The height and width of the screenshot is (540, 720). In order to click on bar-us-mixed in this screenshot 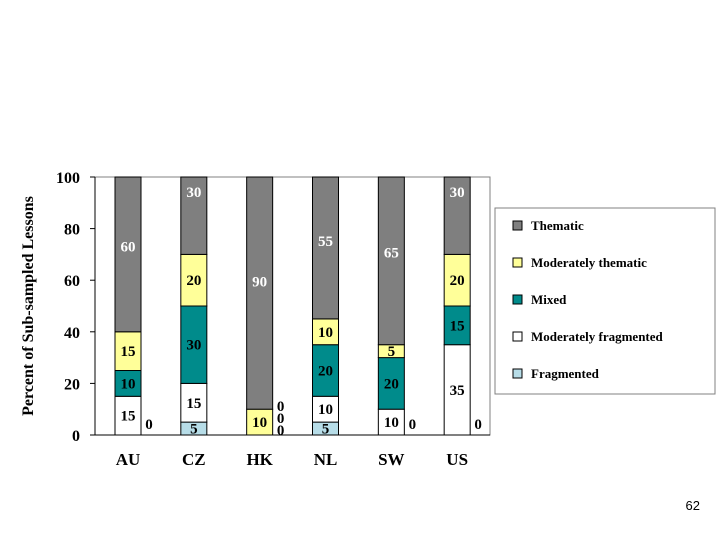, I will do `click(457, 325)`.